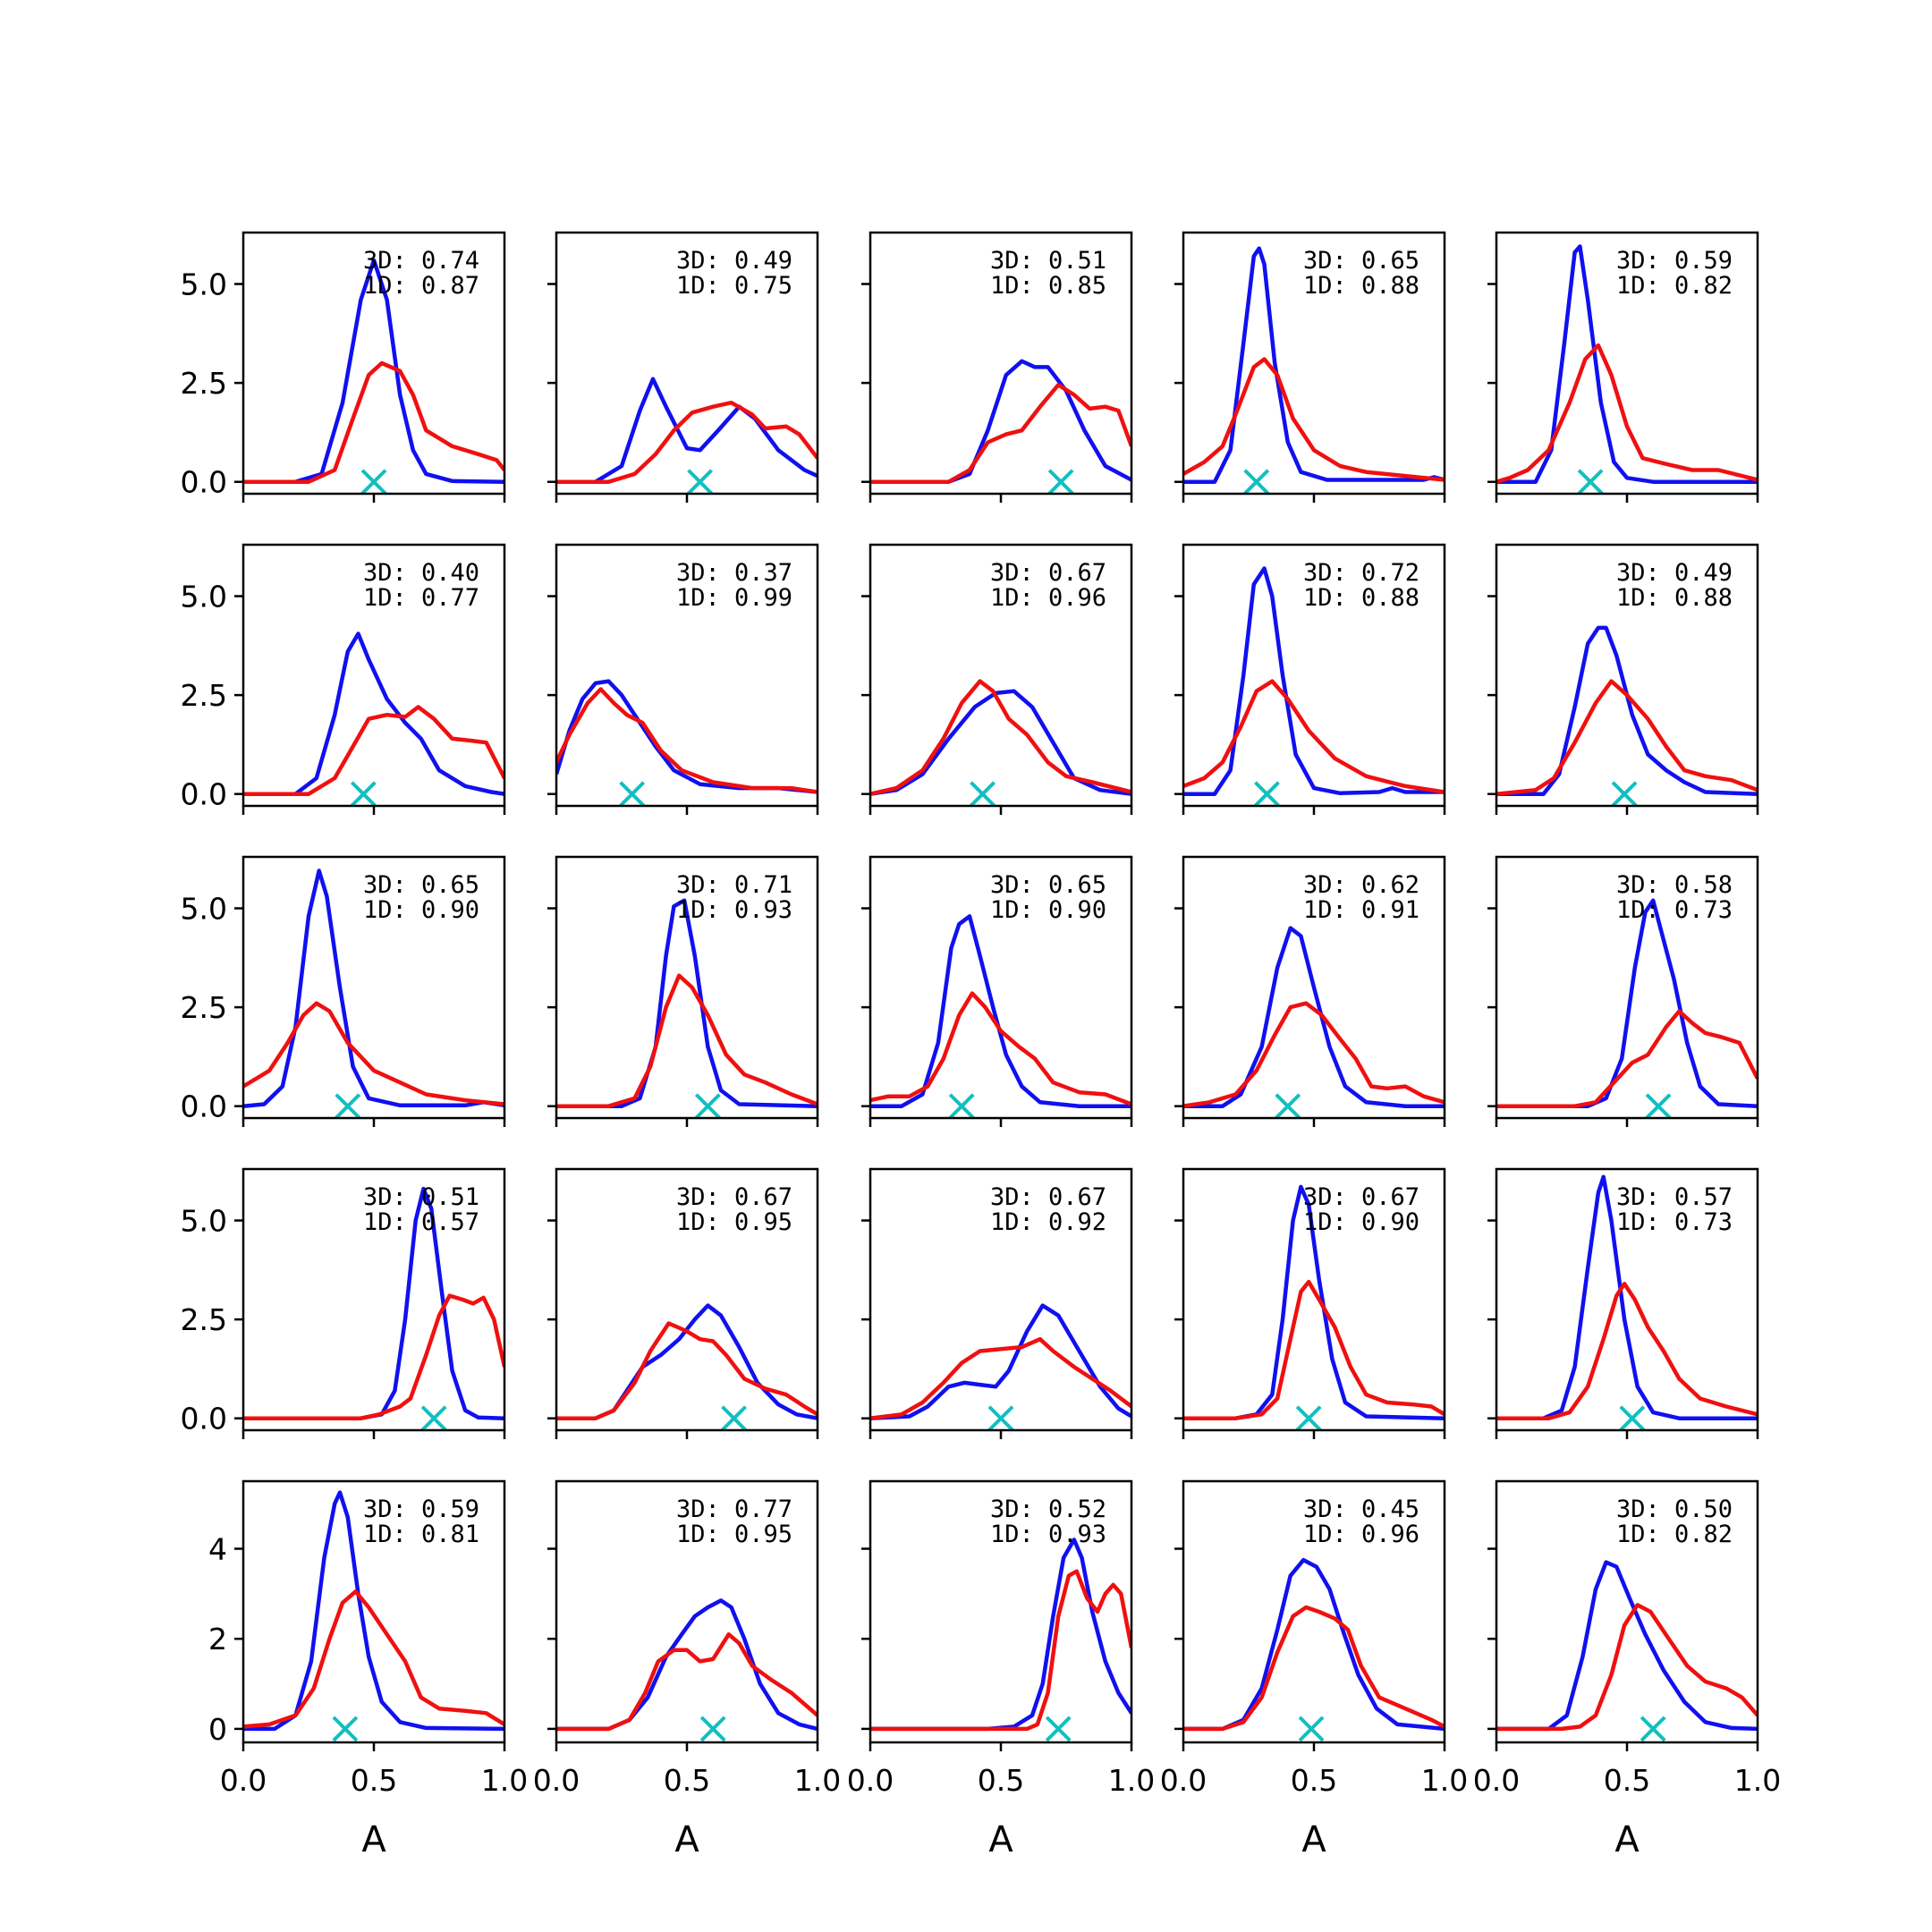  What do you see at coordinates (1048, 286) in the screenshot?
I see `annotation-1d: 1D: 0.85` at bounding box center [1048, 286].